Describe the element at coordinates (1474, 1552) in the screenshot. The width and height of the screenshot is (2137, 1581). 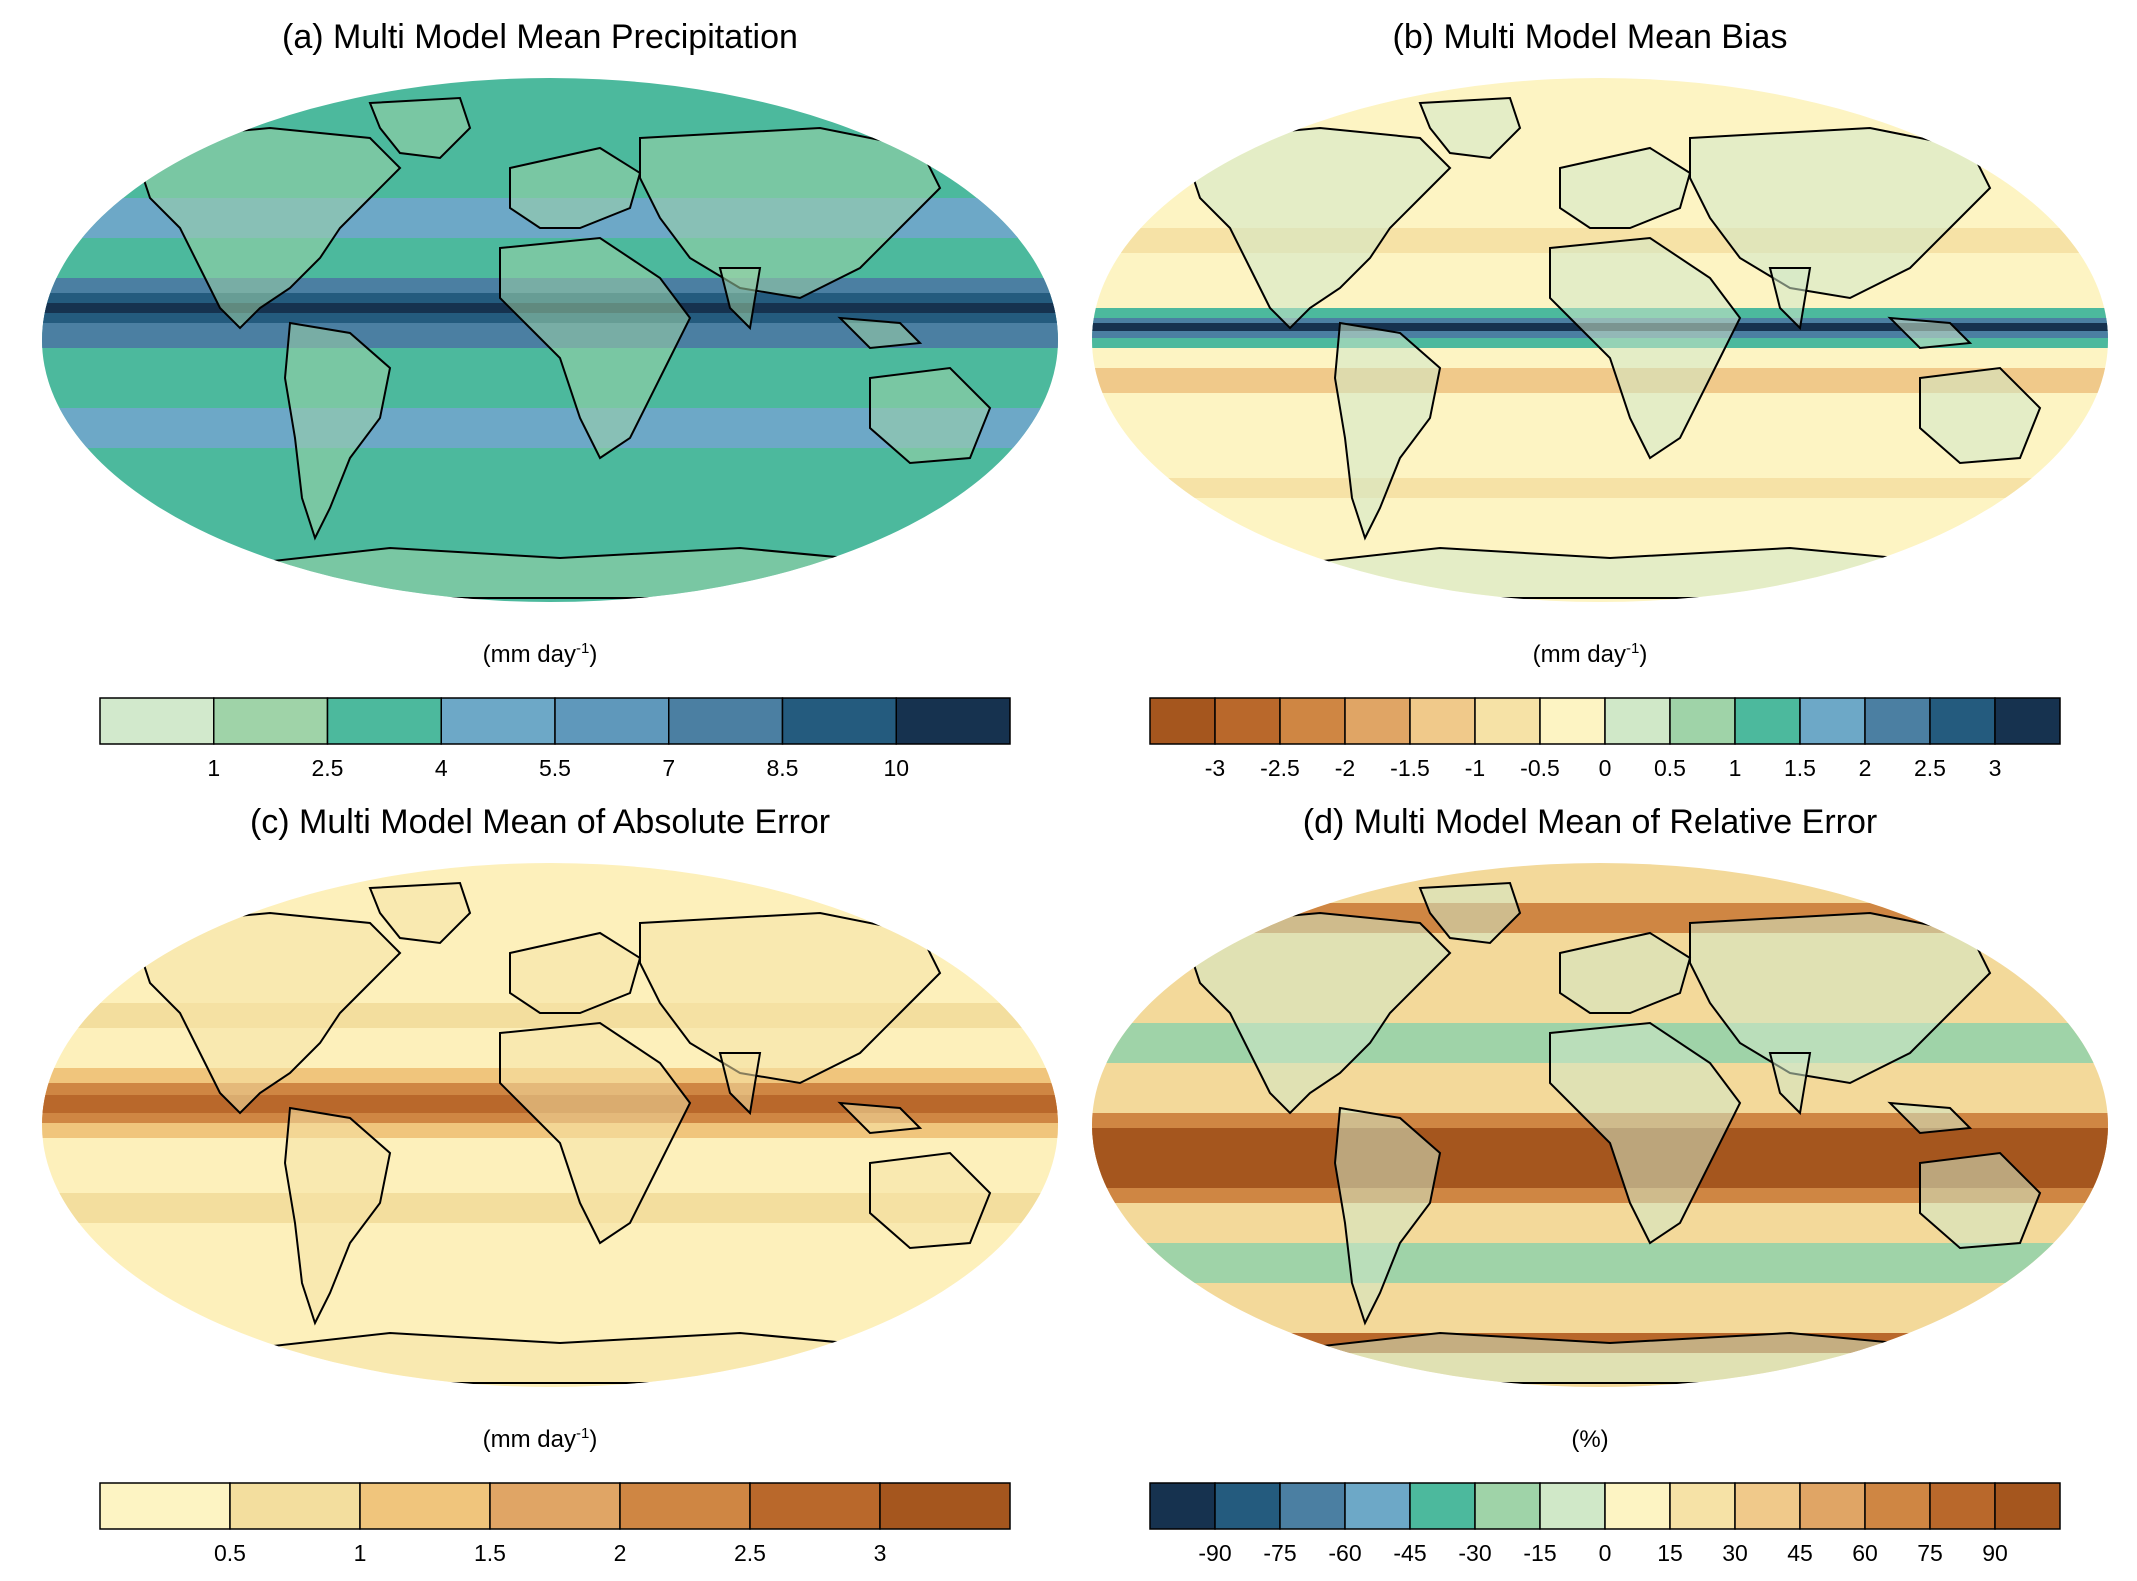
I see `colorbar-tick-label: -30` at that location.